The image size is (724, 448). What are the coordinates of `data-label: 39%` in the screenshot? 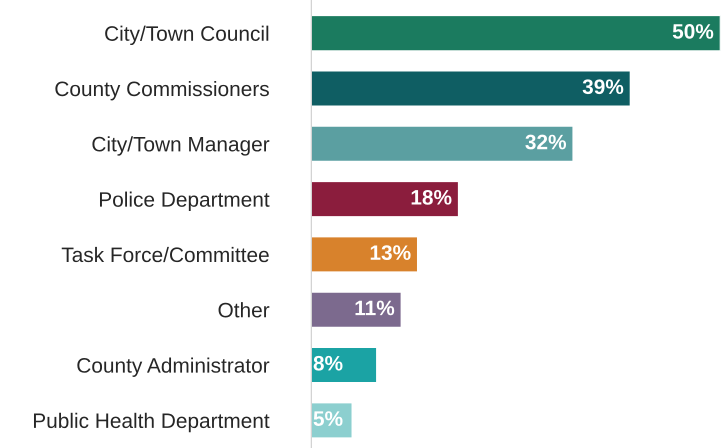 It's located at (603, 86).